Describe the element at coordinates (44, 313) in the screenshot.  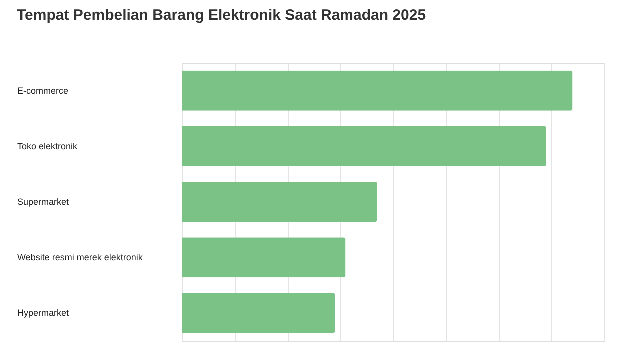
I see `y-tick-label: Hypermarket` at that location.